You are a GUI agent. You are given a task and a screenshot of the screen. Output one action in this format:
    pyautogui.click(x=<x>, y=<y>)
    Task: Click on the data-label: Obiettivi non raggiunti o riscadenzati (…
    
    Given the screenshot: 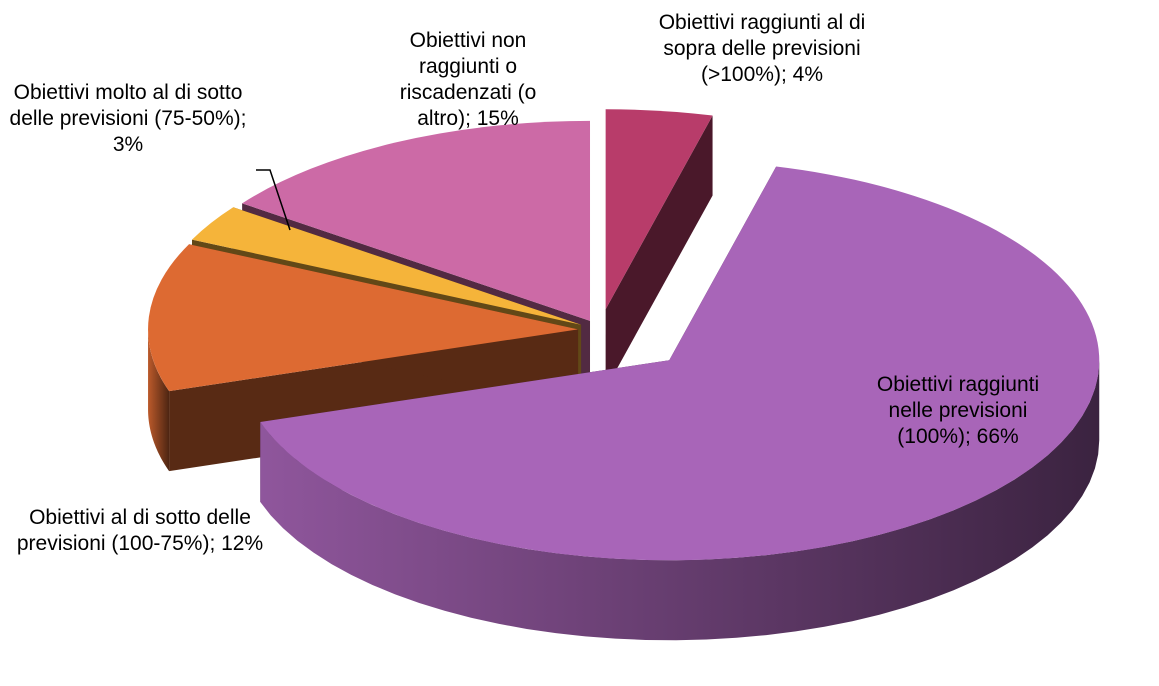 What is the action you would take?
    pyautogui.click(x=468, y=80)
    